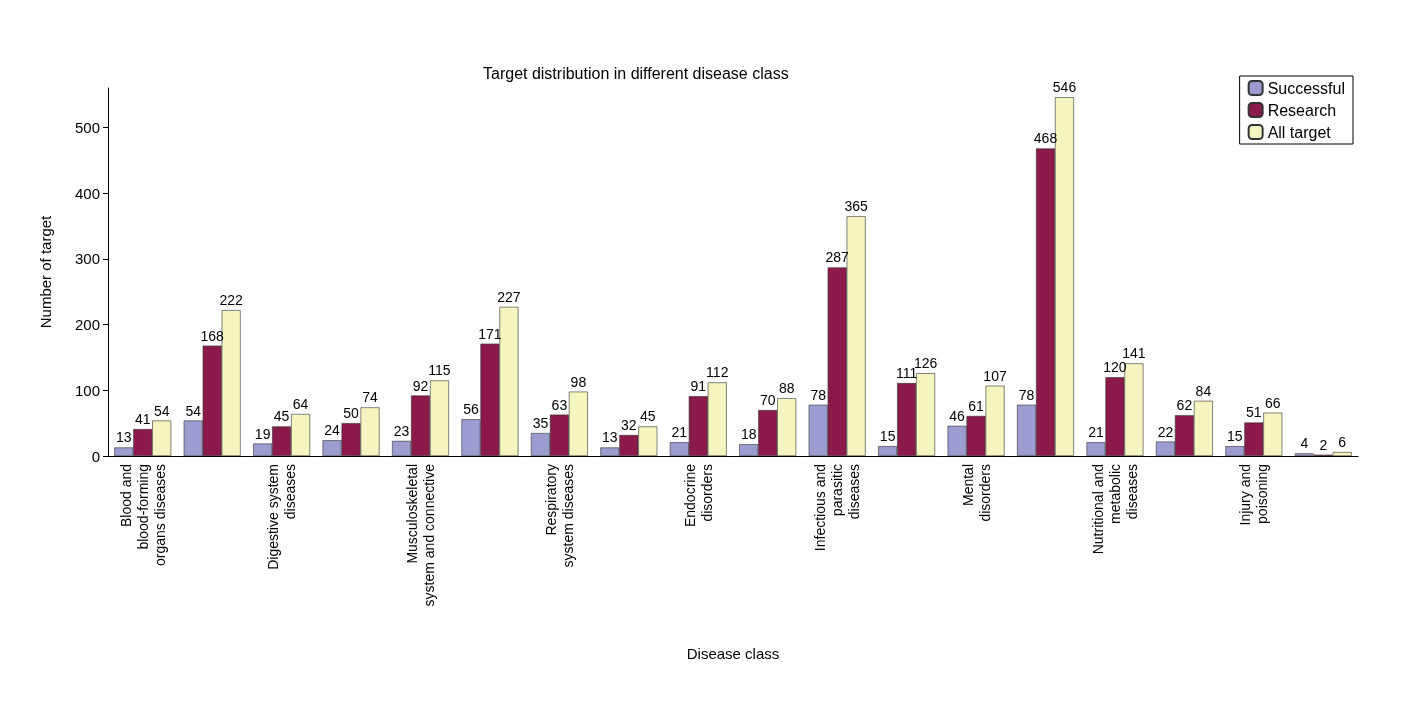 The image size is (1419, 728). Describe the element at coordinates (1114, 509) in the screenshot. I see `x-tick-label: Nutritional and metabolic diseases` at that location.